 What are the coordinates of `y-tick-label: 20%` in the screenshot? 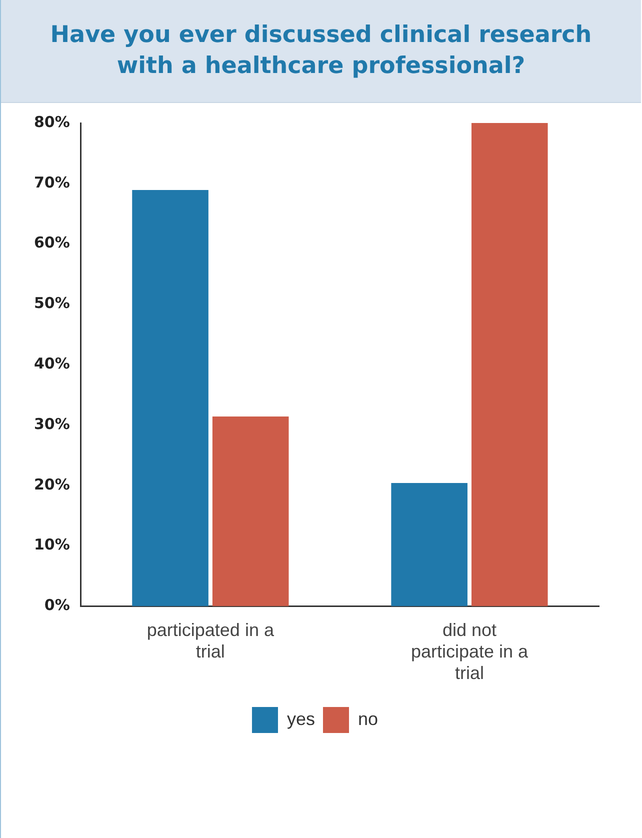 It's located at (52, 484).